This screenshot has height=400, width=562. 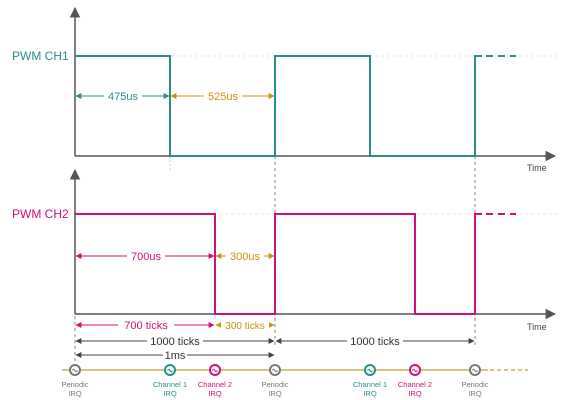 What do you see at coordinates (245, 257) in the screenshot?
I see `ch2-low-measure-label: 300us` at bounding box center [245, 257].